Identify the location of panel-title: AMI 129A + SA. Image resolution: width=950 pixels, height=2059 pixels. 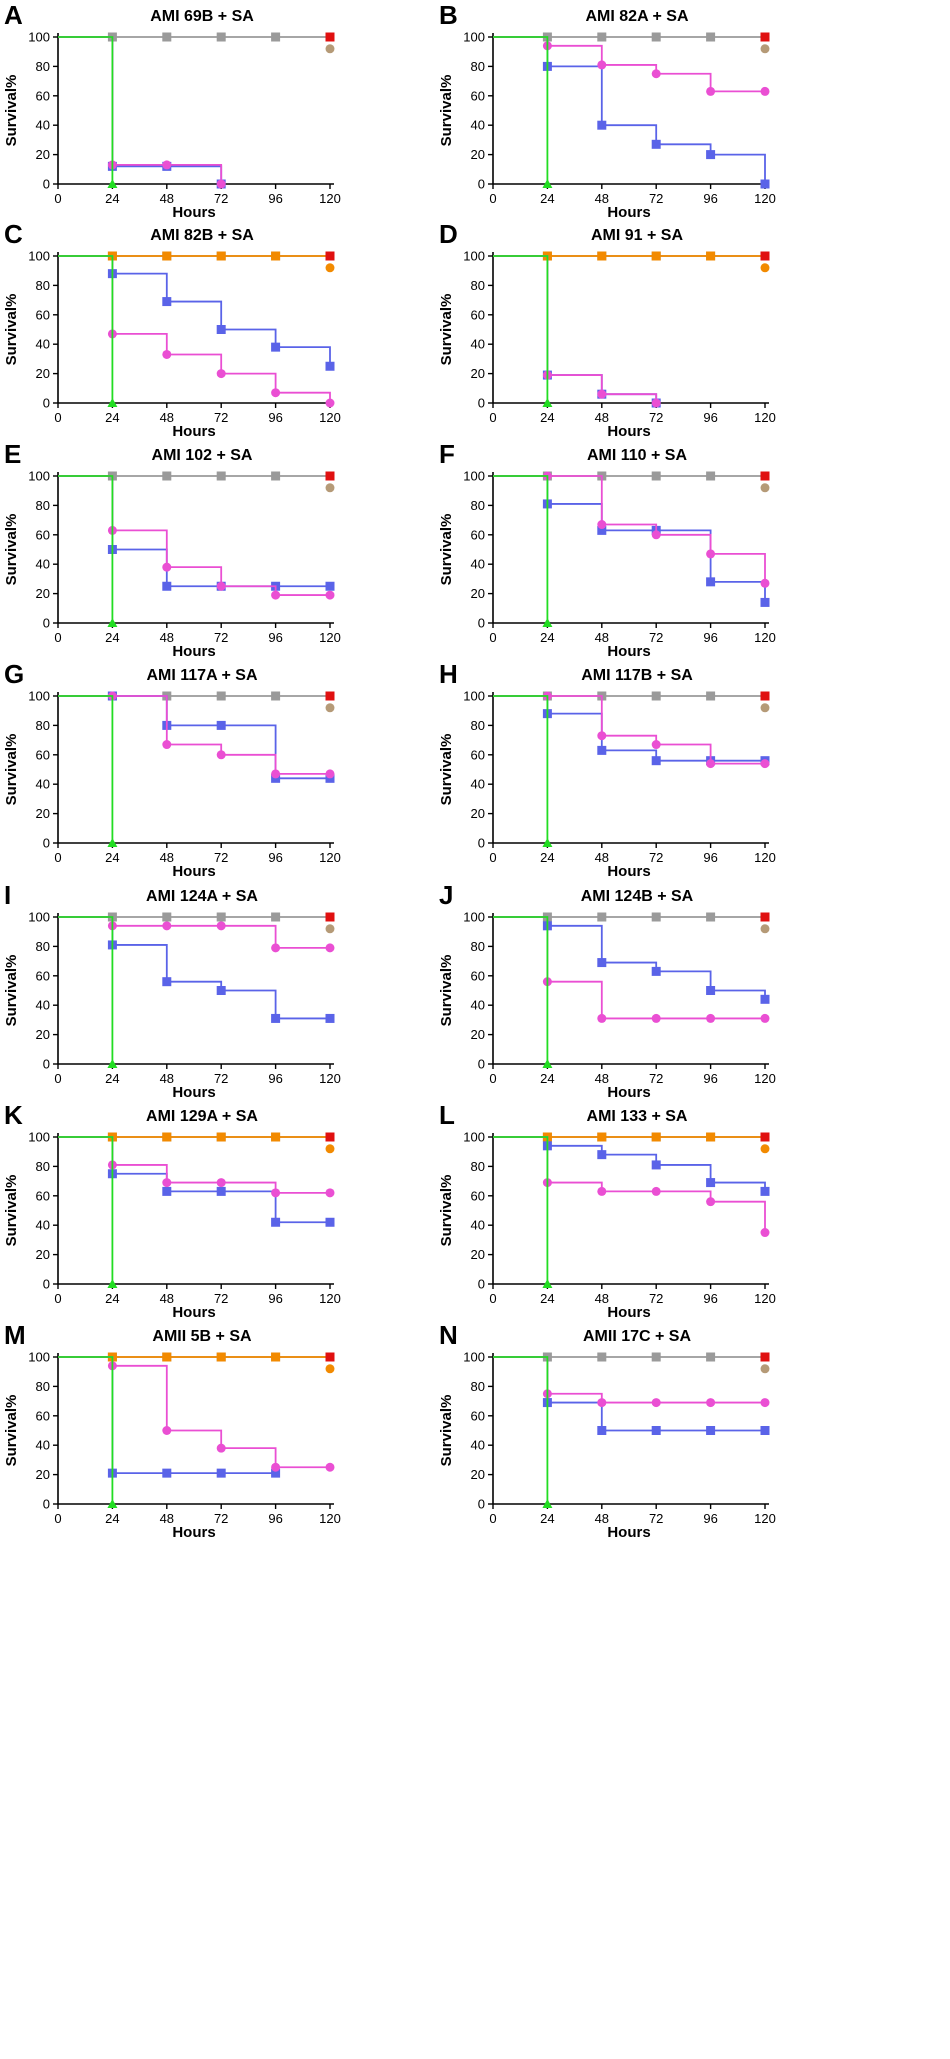
(202, 1116).